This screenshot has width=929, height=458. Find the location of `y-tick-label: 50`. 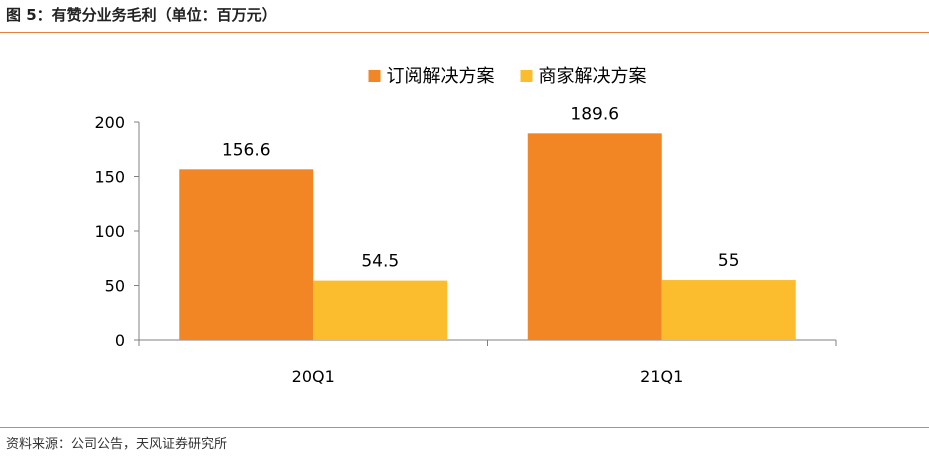

y-tick-label: 50 is located at coordinates (115, 286).